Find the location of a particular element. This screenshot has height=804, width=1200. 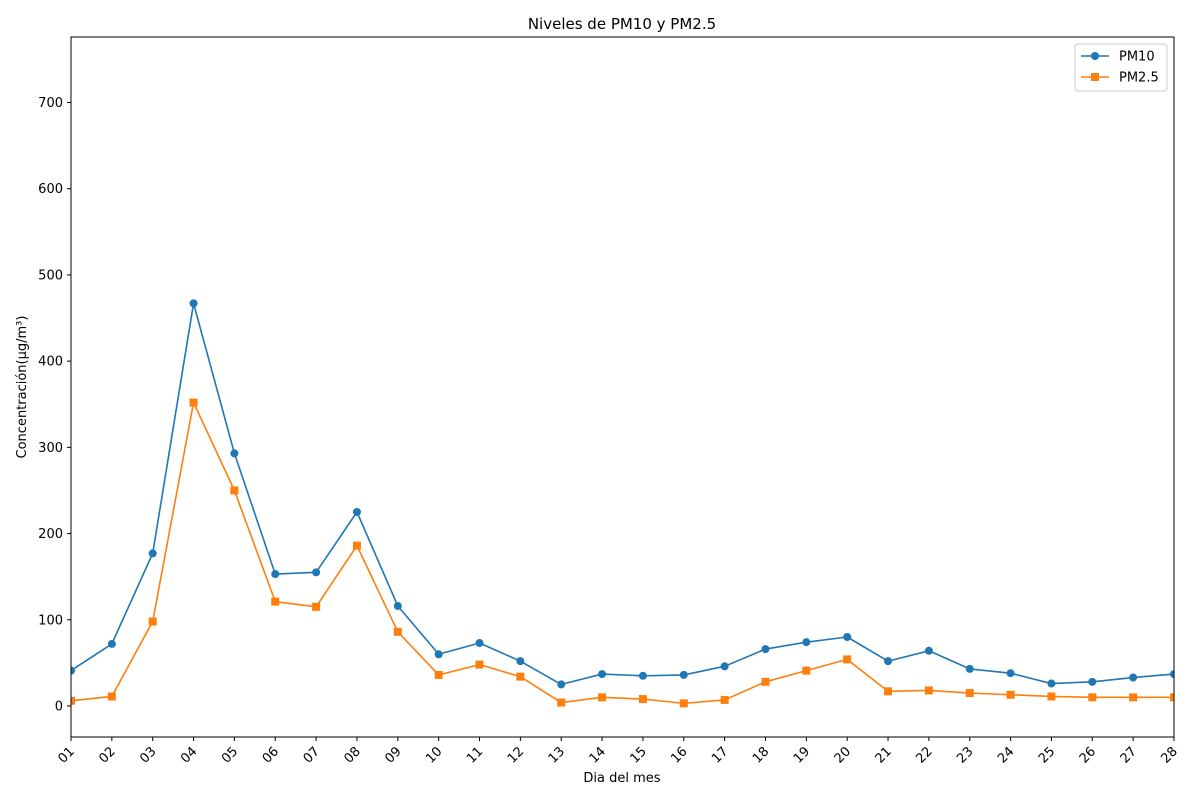

y-tick-label: 300 is located at coordinates (50, 448).